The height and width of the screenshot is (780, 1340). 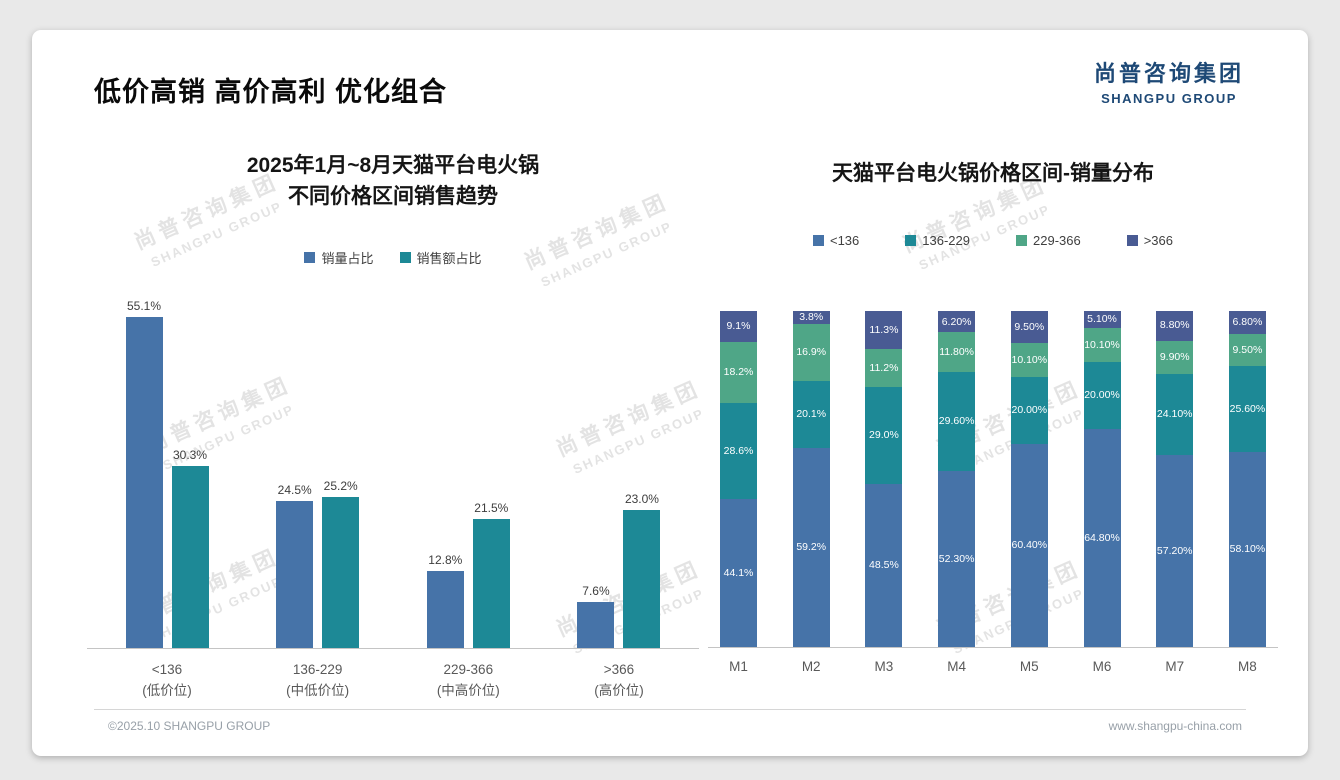 What do you see at coordinates (937, 240) in the screenshot?
I see `legend-item: 136-229` at bounding box center [937, 240].